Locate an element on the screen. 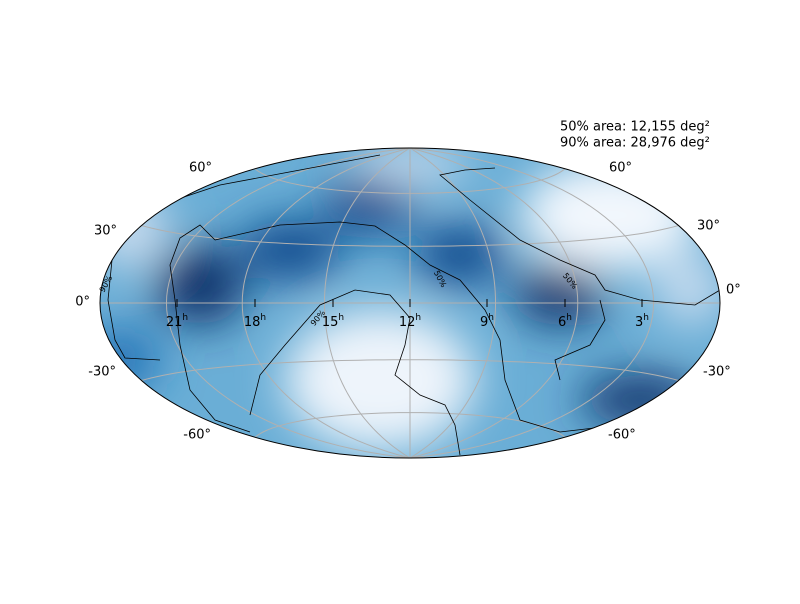 The width and height of the screenshot is (800, 604). ra-value: 12 is located at coordinates (407, 322).